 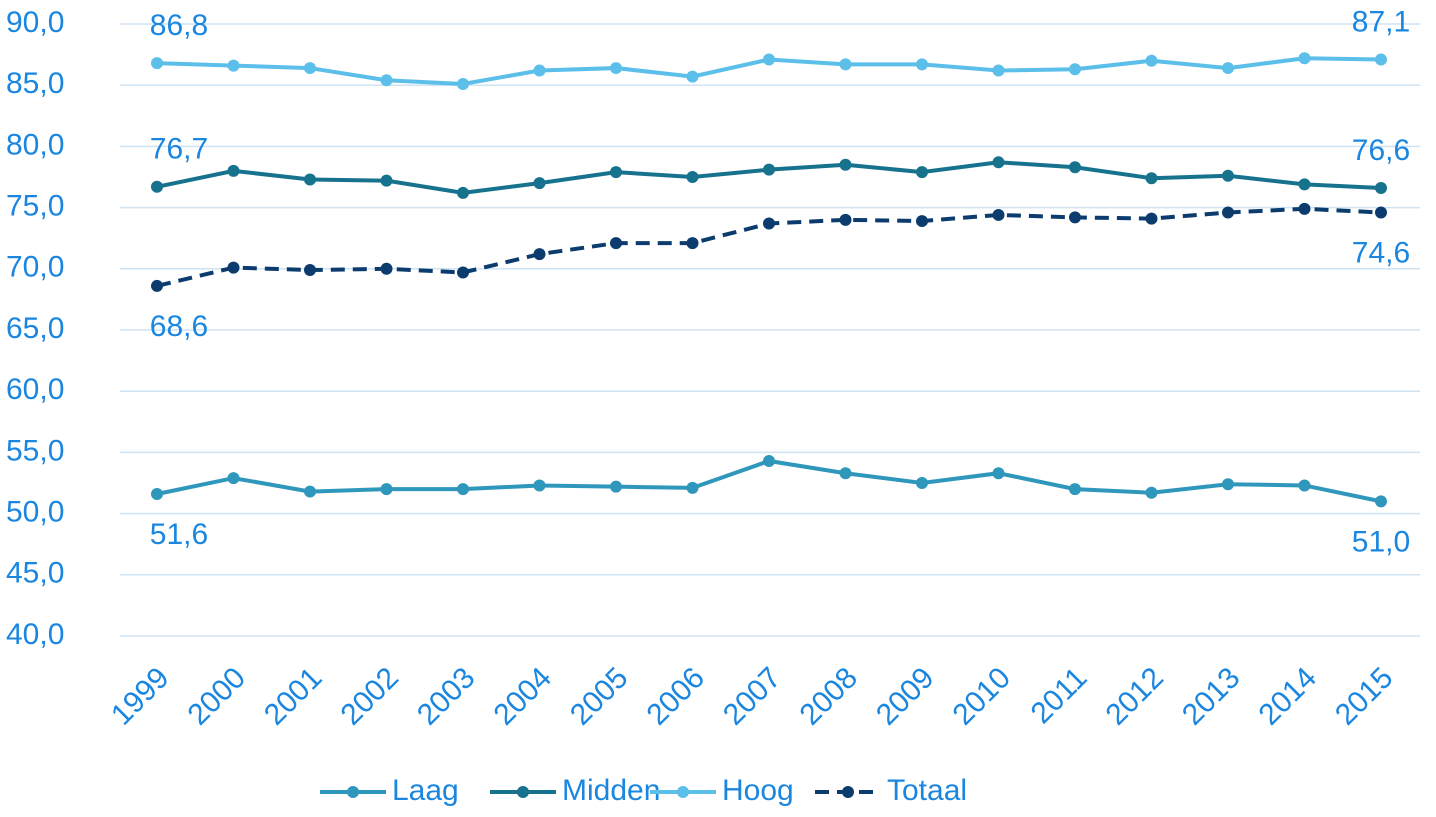 What do you see at coordinates (1364, 696) in the screenshot?
I see `x-tick-label: 2015` at bounding box center [1364, 696].